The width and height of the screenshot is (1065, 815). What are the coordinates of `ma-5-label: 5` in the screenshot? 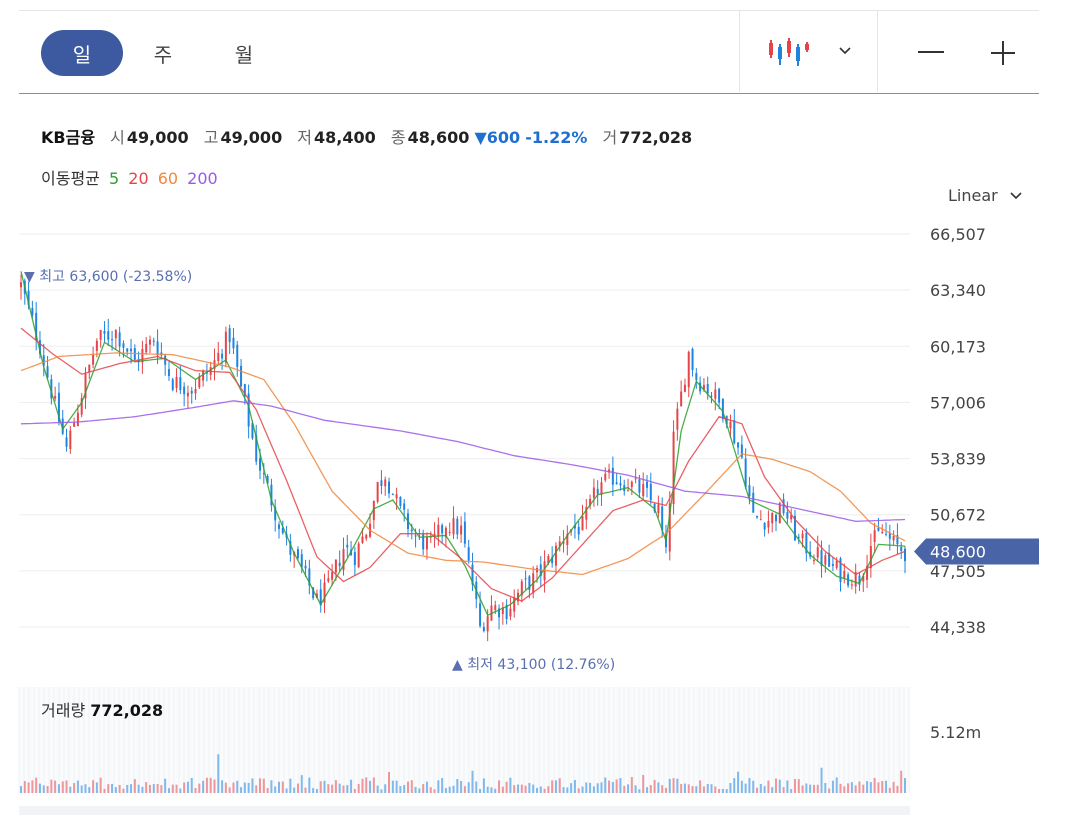 It's located at (114, 178).